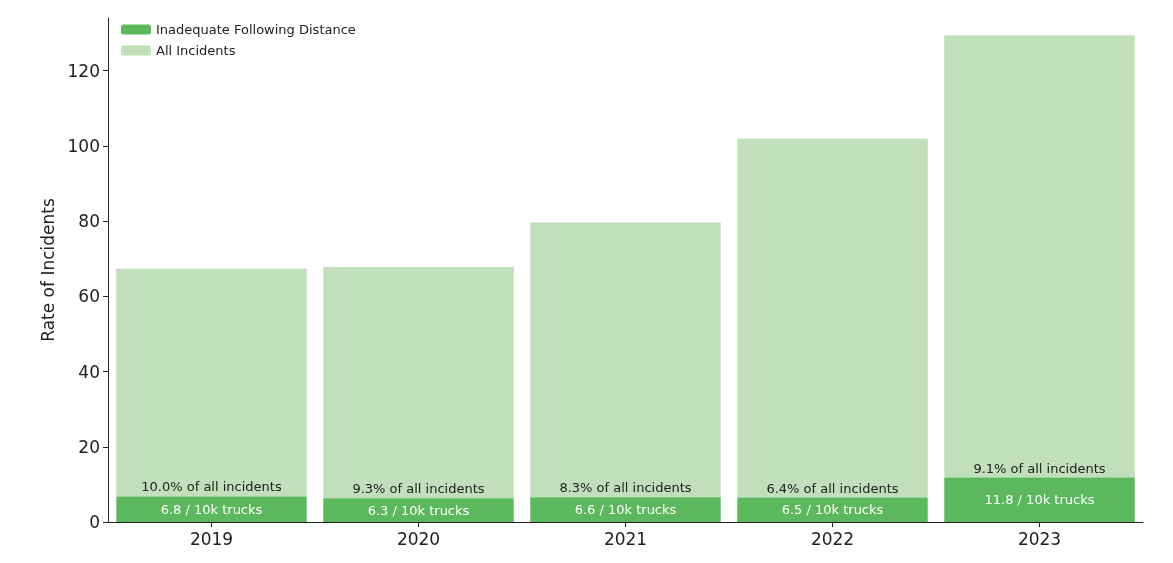 This screenshot has height=563, width=1173. Describe the element at coordinates (832, 488) in the screenshot. I see `annotation: 6.4% of all incidents` at that location.